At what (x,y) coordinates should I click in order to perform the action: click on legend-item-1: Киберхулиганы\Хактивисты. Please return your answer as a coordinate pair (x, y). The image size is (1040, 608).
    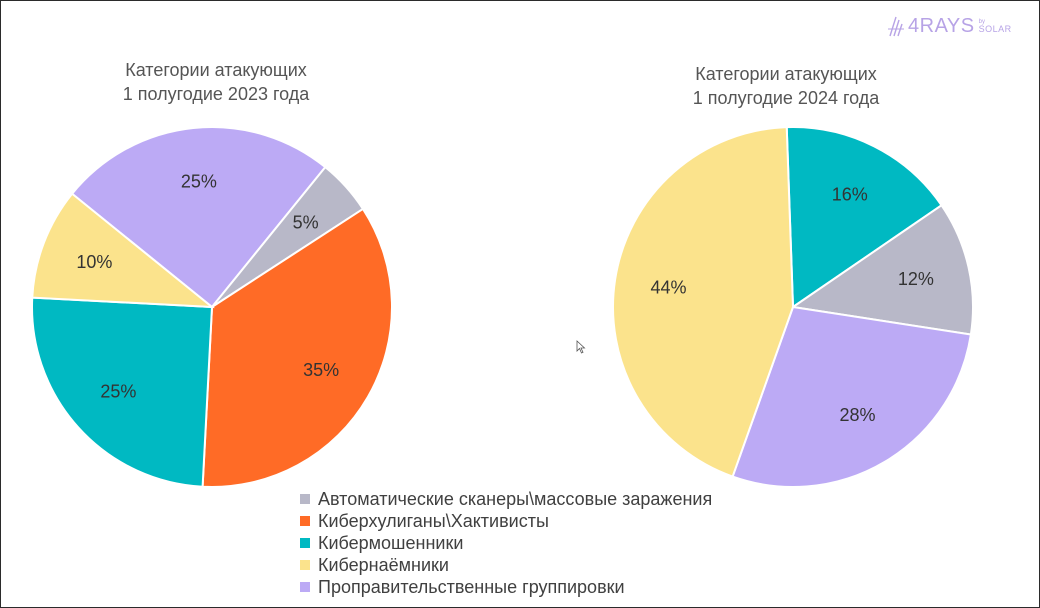
    Looking at the image, I should click on (506, 521).